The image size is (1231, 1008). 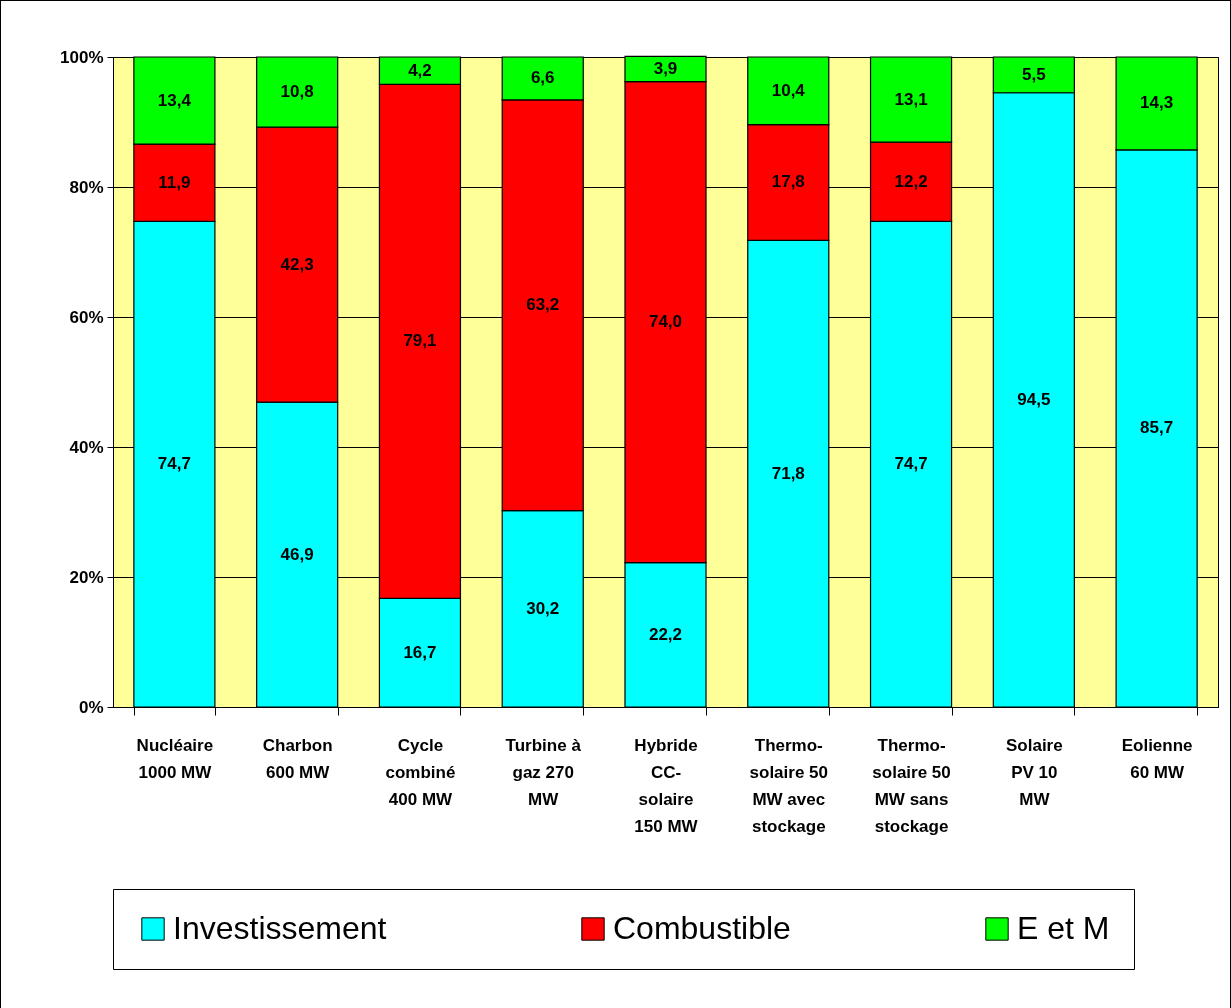 What do you see at coordinates (788, 90) in the screenshot?
I see `data-label: 10,4` at bounding box center [788, 90].